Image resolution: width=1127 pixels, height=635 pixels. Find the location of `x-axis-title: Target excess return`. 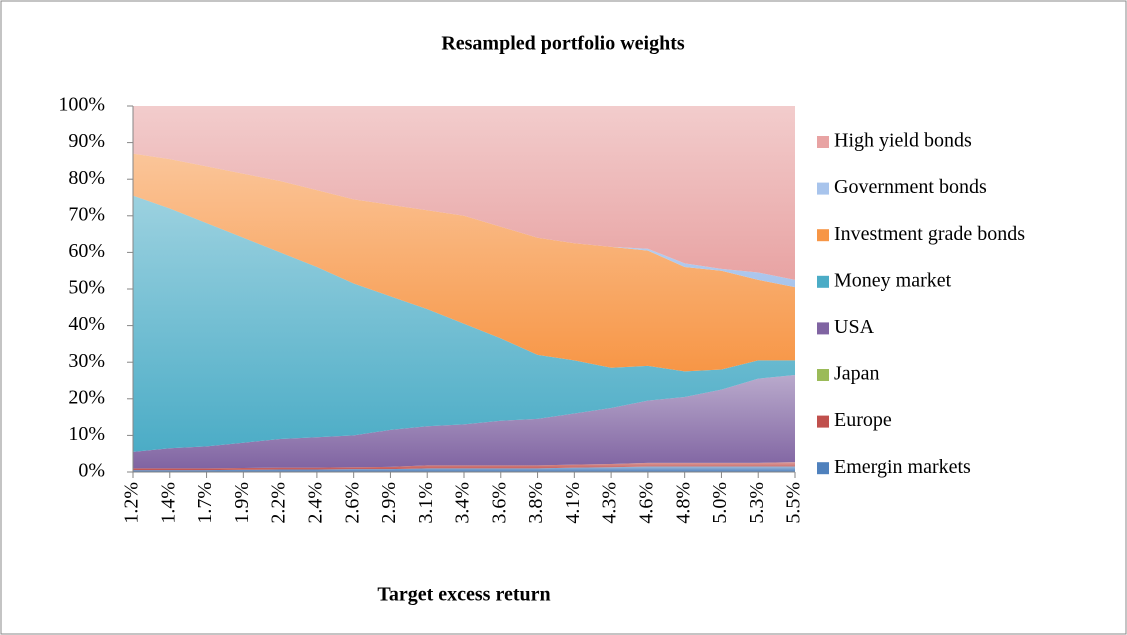

x-axis-title: Target excess return is located at coordinates (463, 595).